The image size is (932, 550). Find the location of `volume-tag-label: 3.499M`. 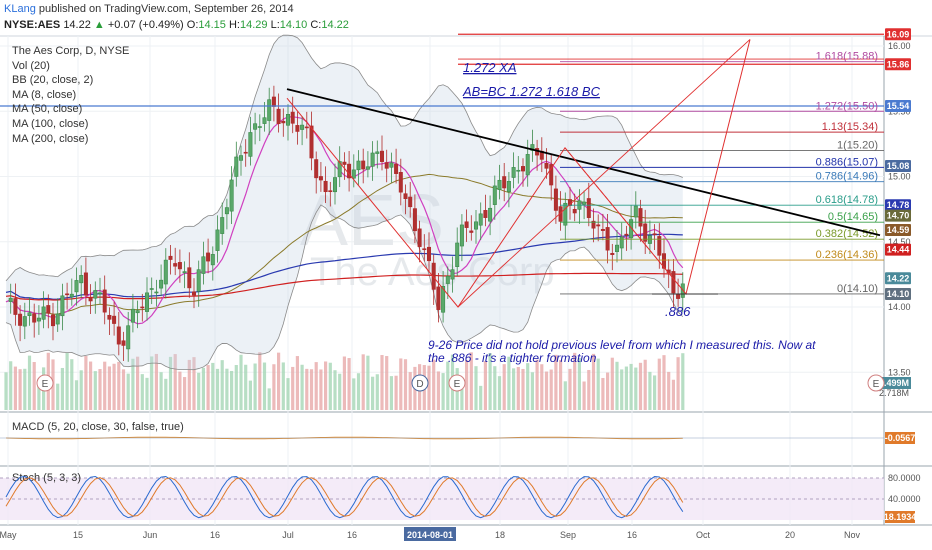

volume-tag-label: 3.499M is located at coordinates (894, 383).